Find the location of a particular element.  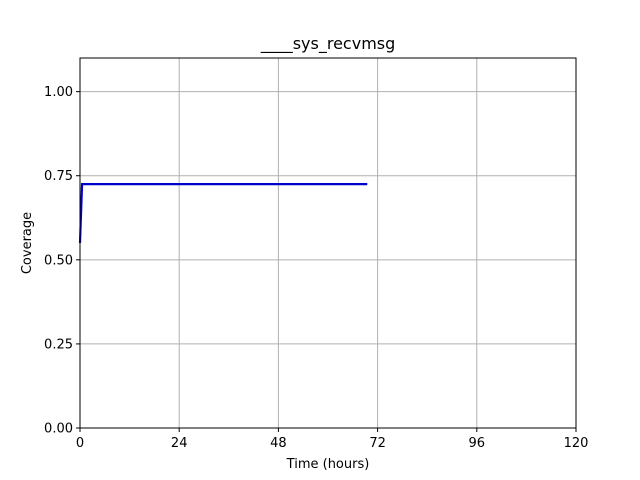

y-axis-label: Coverage is located at coordinates (27, 243).